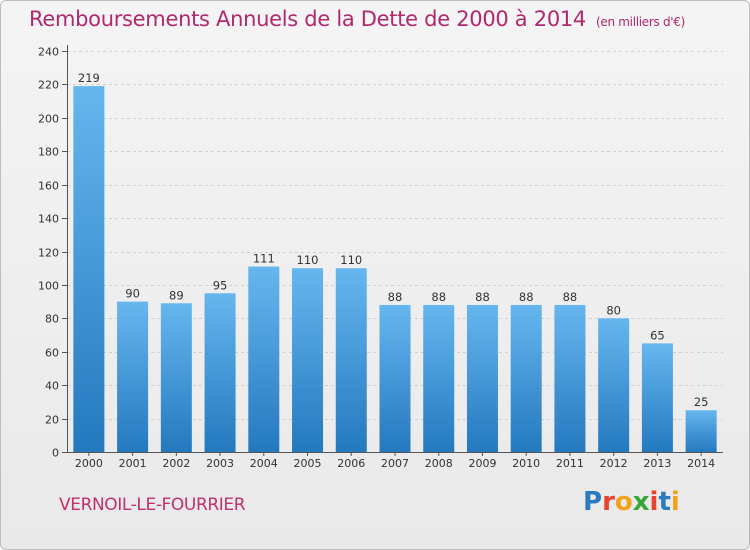  What do you see at coordinates (570, 378) in the screenshot?
I see `bar-2011` at bounding box center [570, 378].